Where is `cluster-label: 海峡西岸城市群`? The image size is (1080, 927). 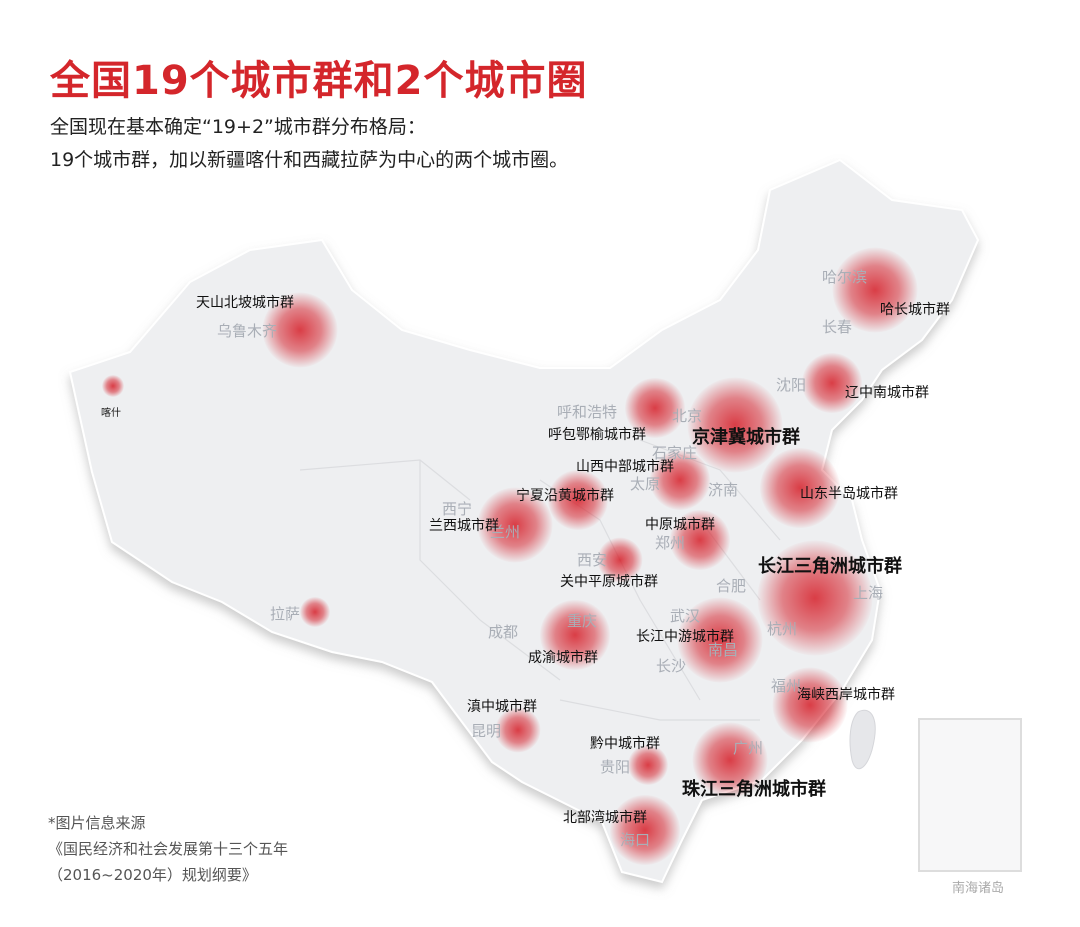
cluster-label: 海峡西岸城市群 is located at coordinates (846, 695).